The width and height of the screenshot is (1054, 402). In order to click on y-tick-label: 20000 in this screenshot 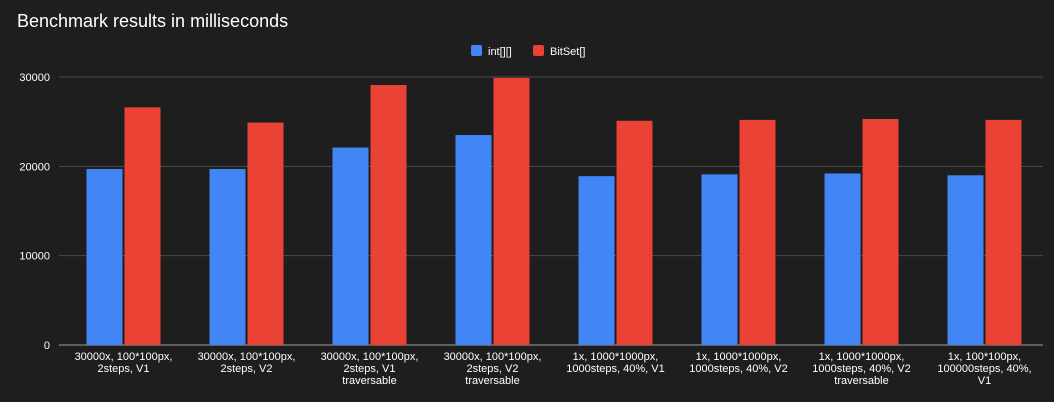, I will do `click(34, 167)`.